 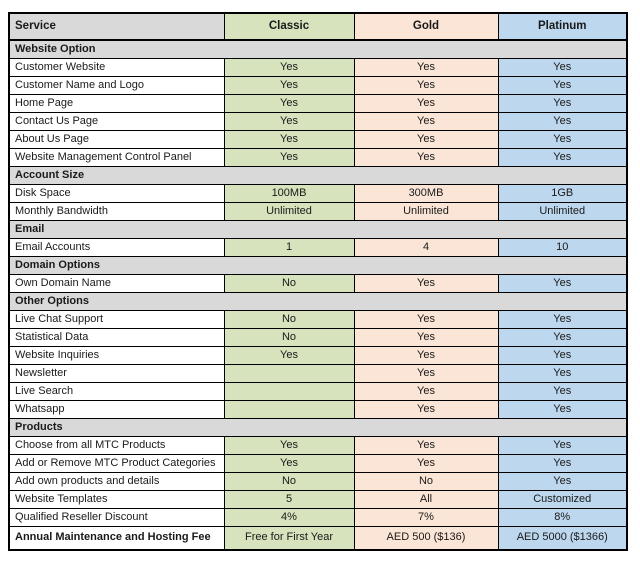 What do you see at coordinates (116, 445) in the screenshot?
I see `row-label: Choose from all MTC Products` at bounding box center [116, 445].